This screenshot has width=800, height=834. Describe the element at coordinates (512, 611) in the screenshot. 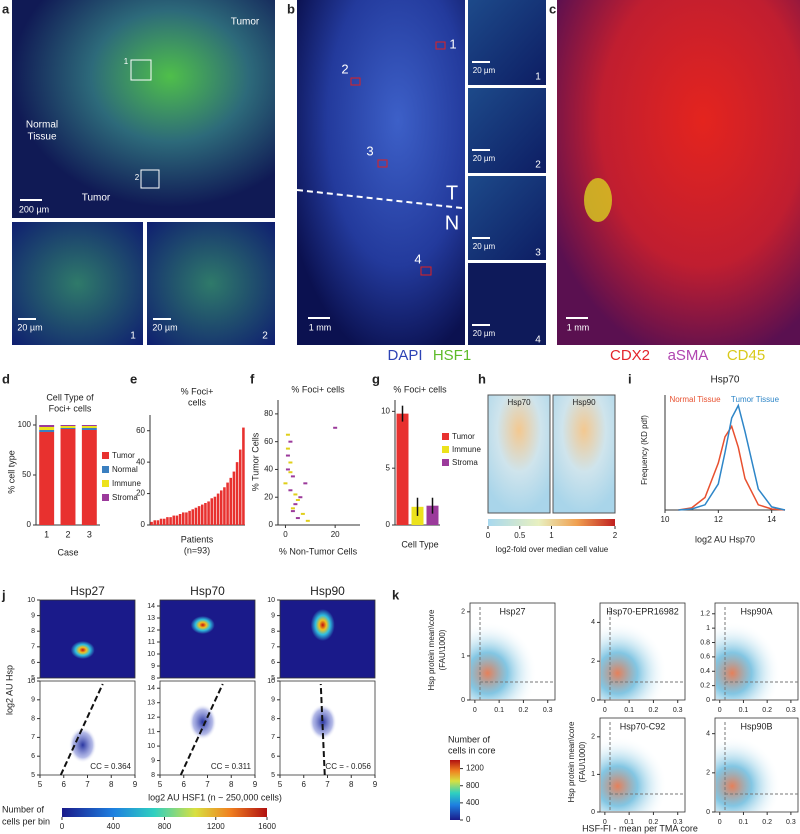

I see `label: Hsp27` at that location.